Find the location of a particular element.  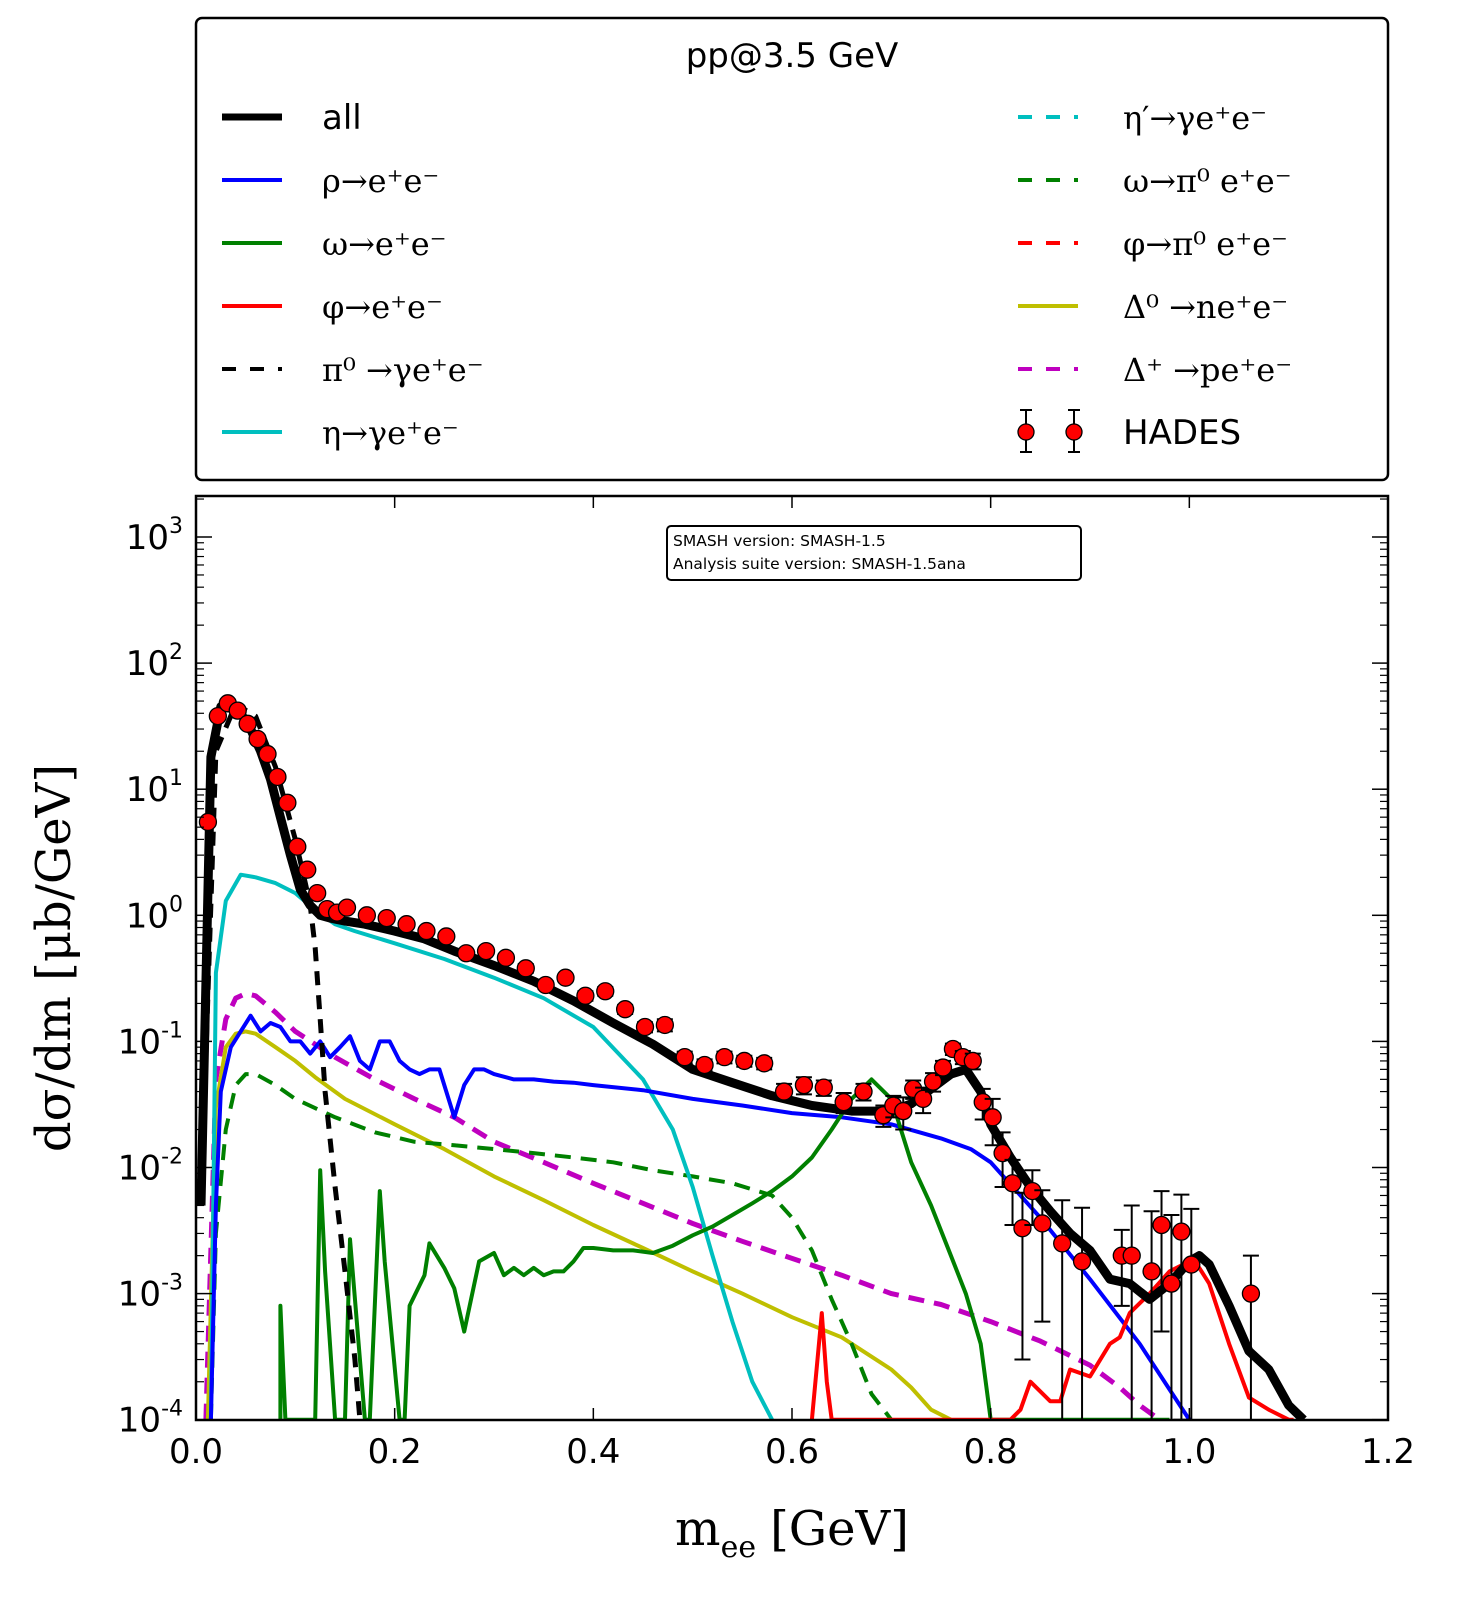

series-line-delta0 is located at coordinates (578, 1224).